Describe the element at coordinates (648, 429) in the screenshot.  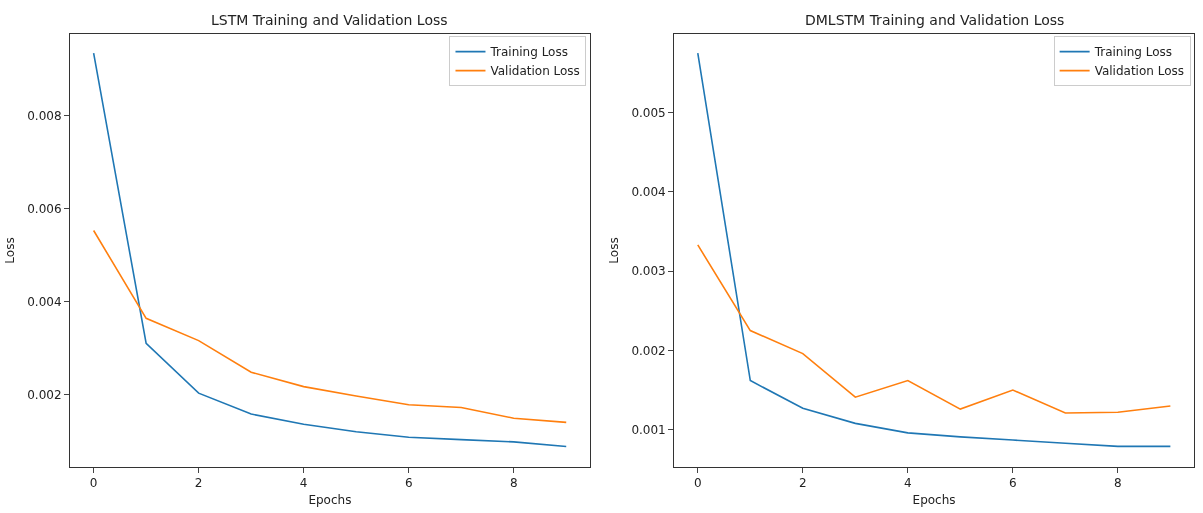
I see `y-tick-label: 0.001` at that location.